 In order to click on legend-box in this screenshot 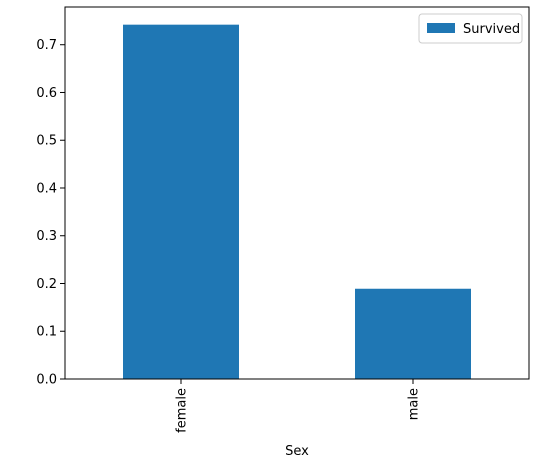, I will do `click(470, 28)`.